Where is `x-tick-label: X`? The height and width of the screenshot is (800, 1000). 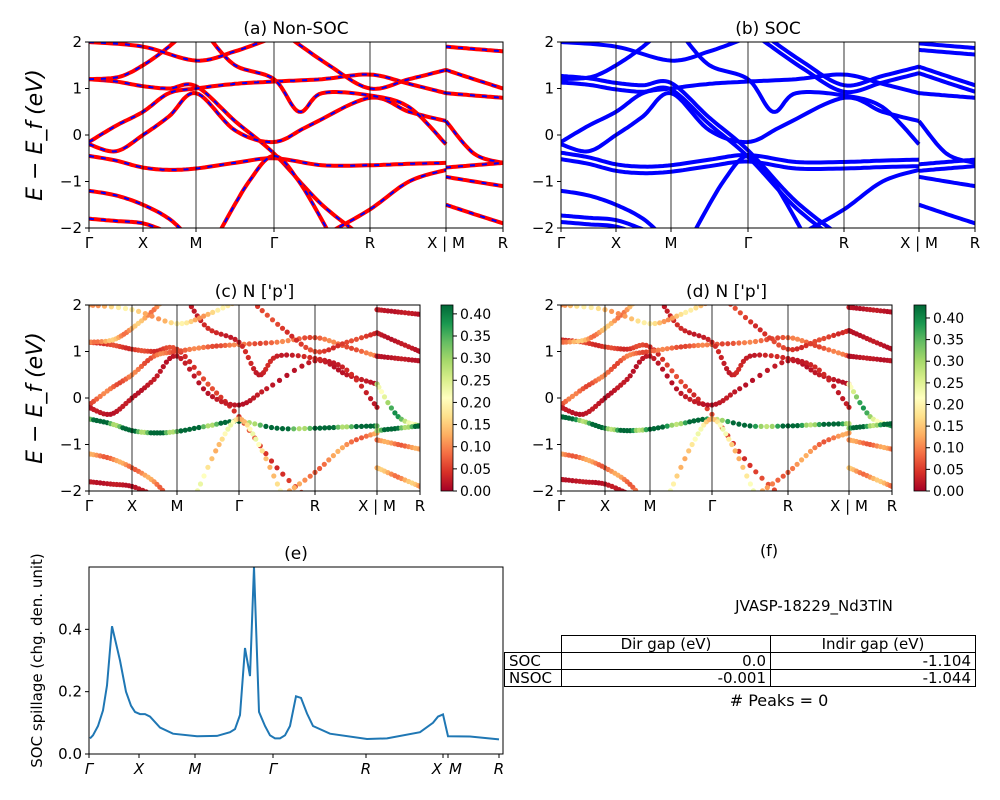
x-tick-label: X is located at coordinates (132, 506).